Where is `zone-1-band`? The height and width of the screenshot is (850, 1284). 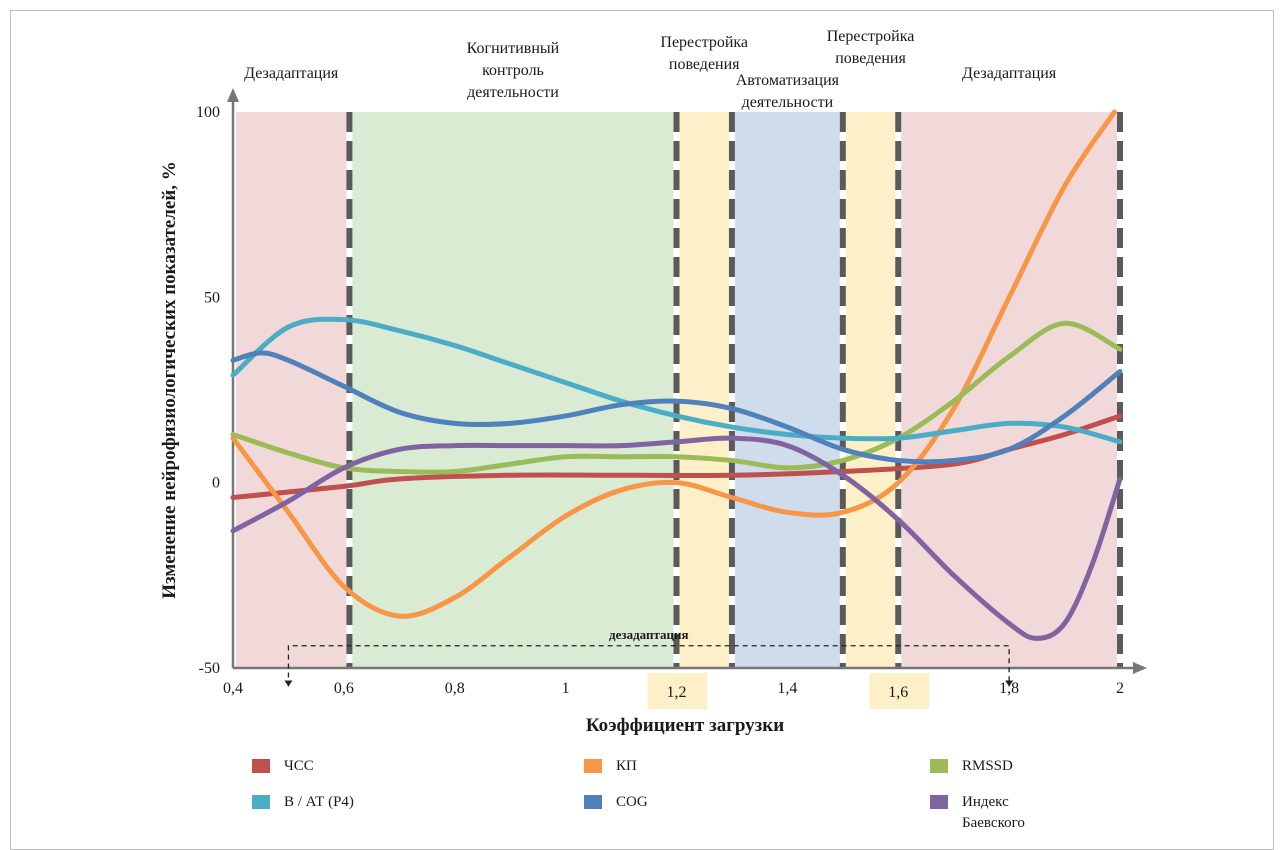
zone-1-band is located at coordinates (291, 390).